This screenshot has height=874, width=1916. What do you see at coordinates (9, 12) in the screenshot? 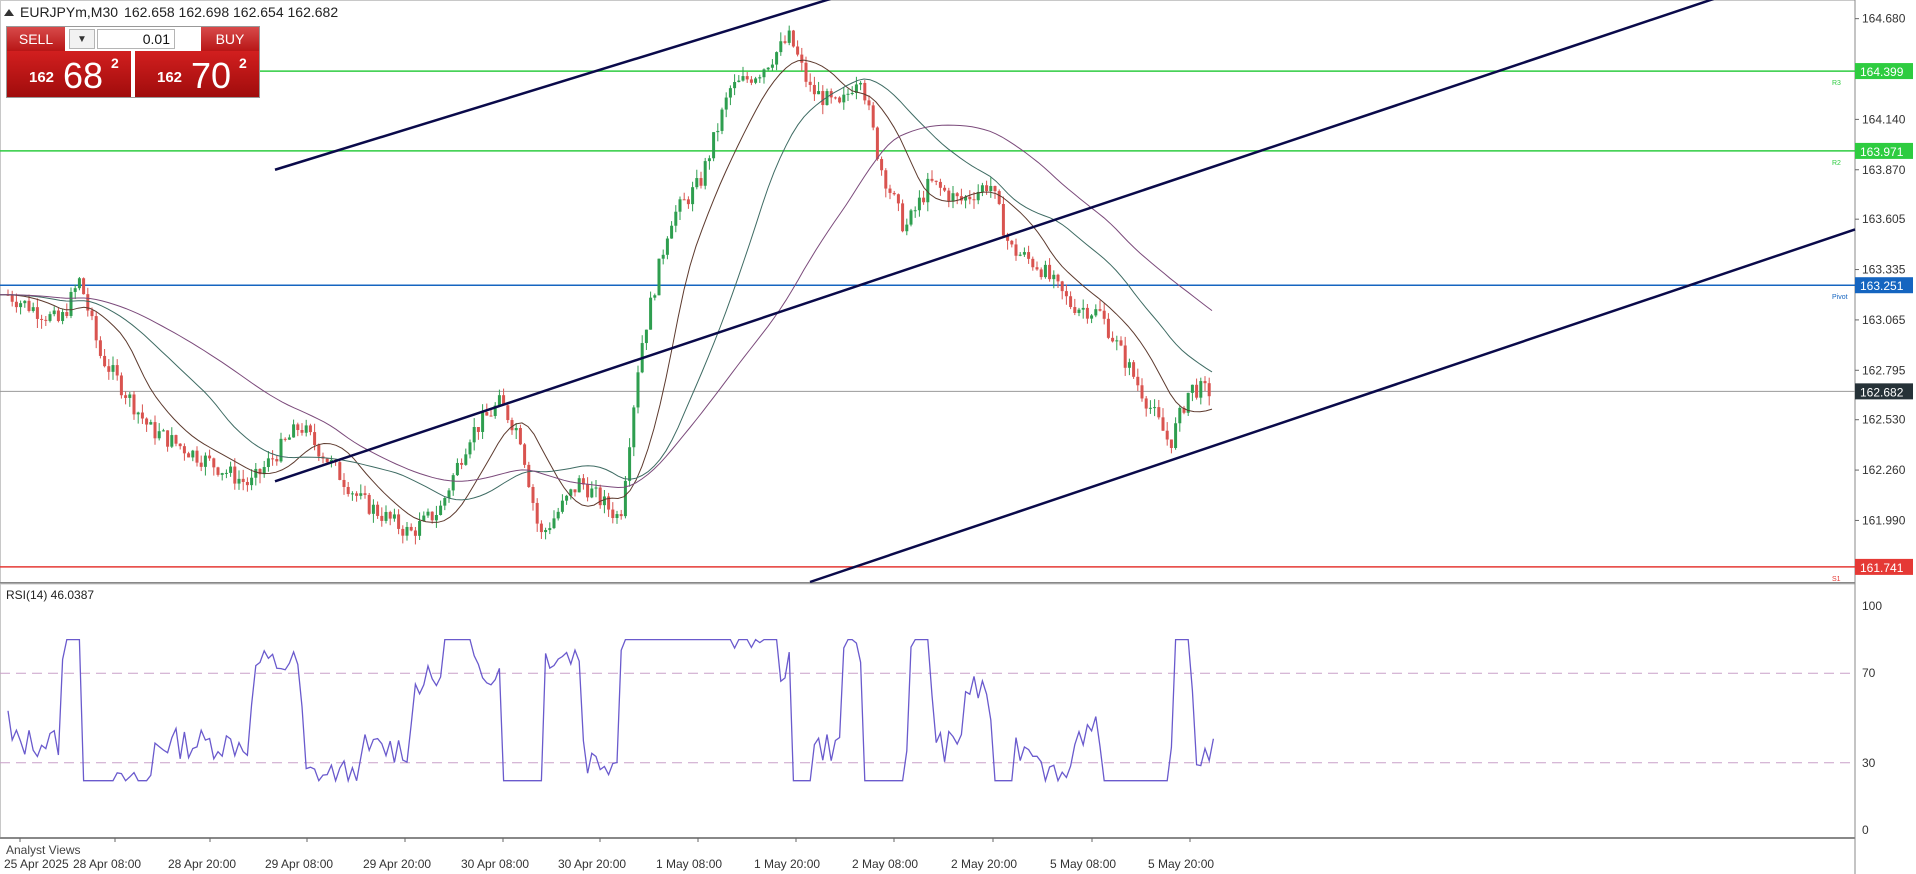
I see `collapse-triangle-icon` at bounding box center [9, 12].